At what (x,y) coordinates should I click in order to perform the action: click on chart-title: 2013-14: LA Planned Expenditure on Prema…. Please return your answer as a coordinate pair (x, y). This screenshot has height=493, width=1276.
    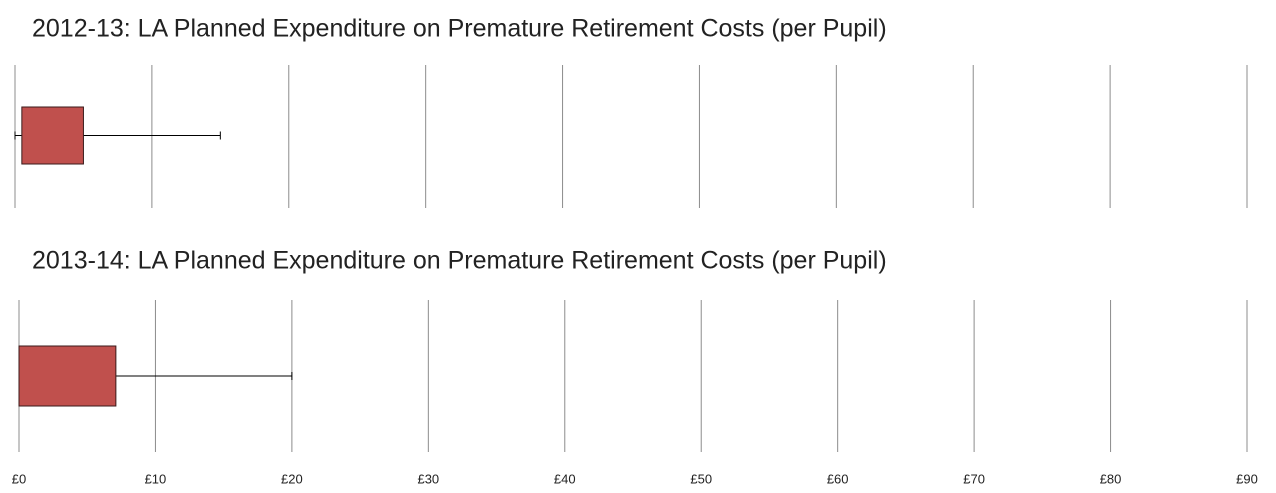
    Looking at the image, I should click on (459, 261).